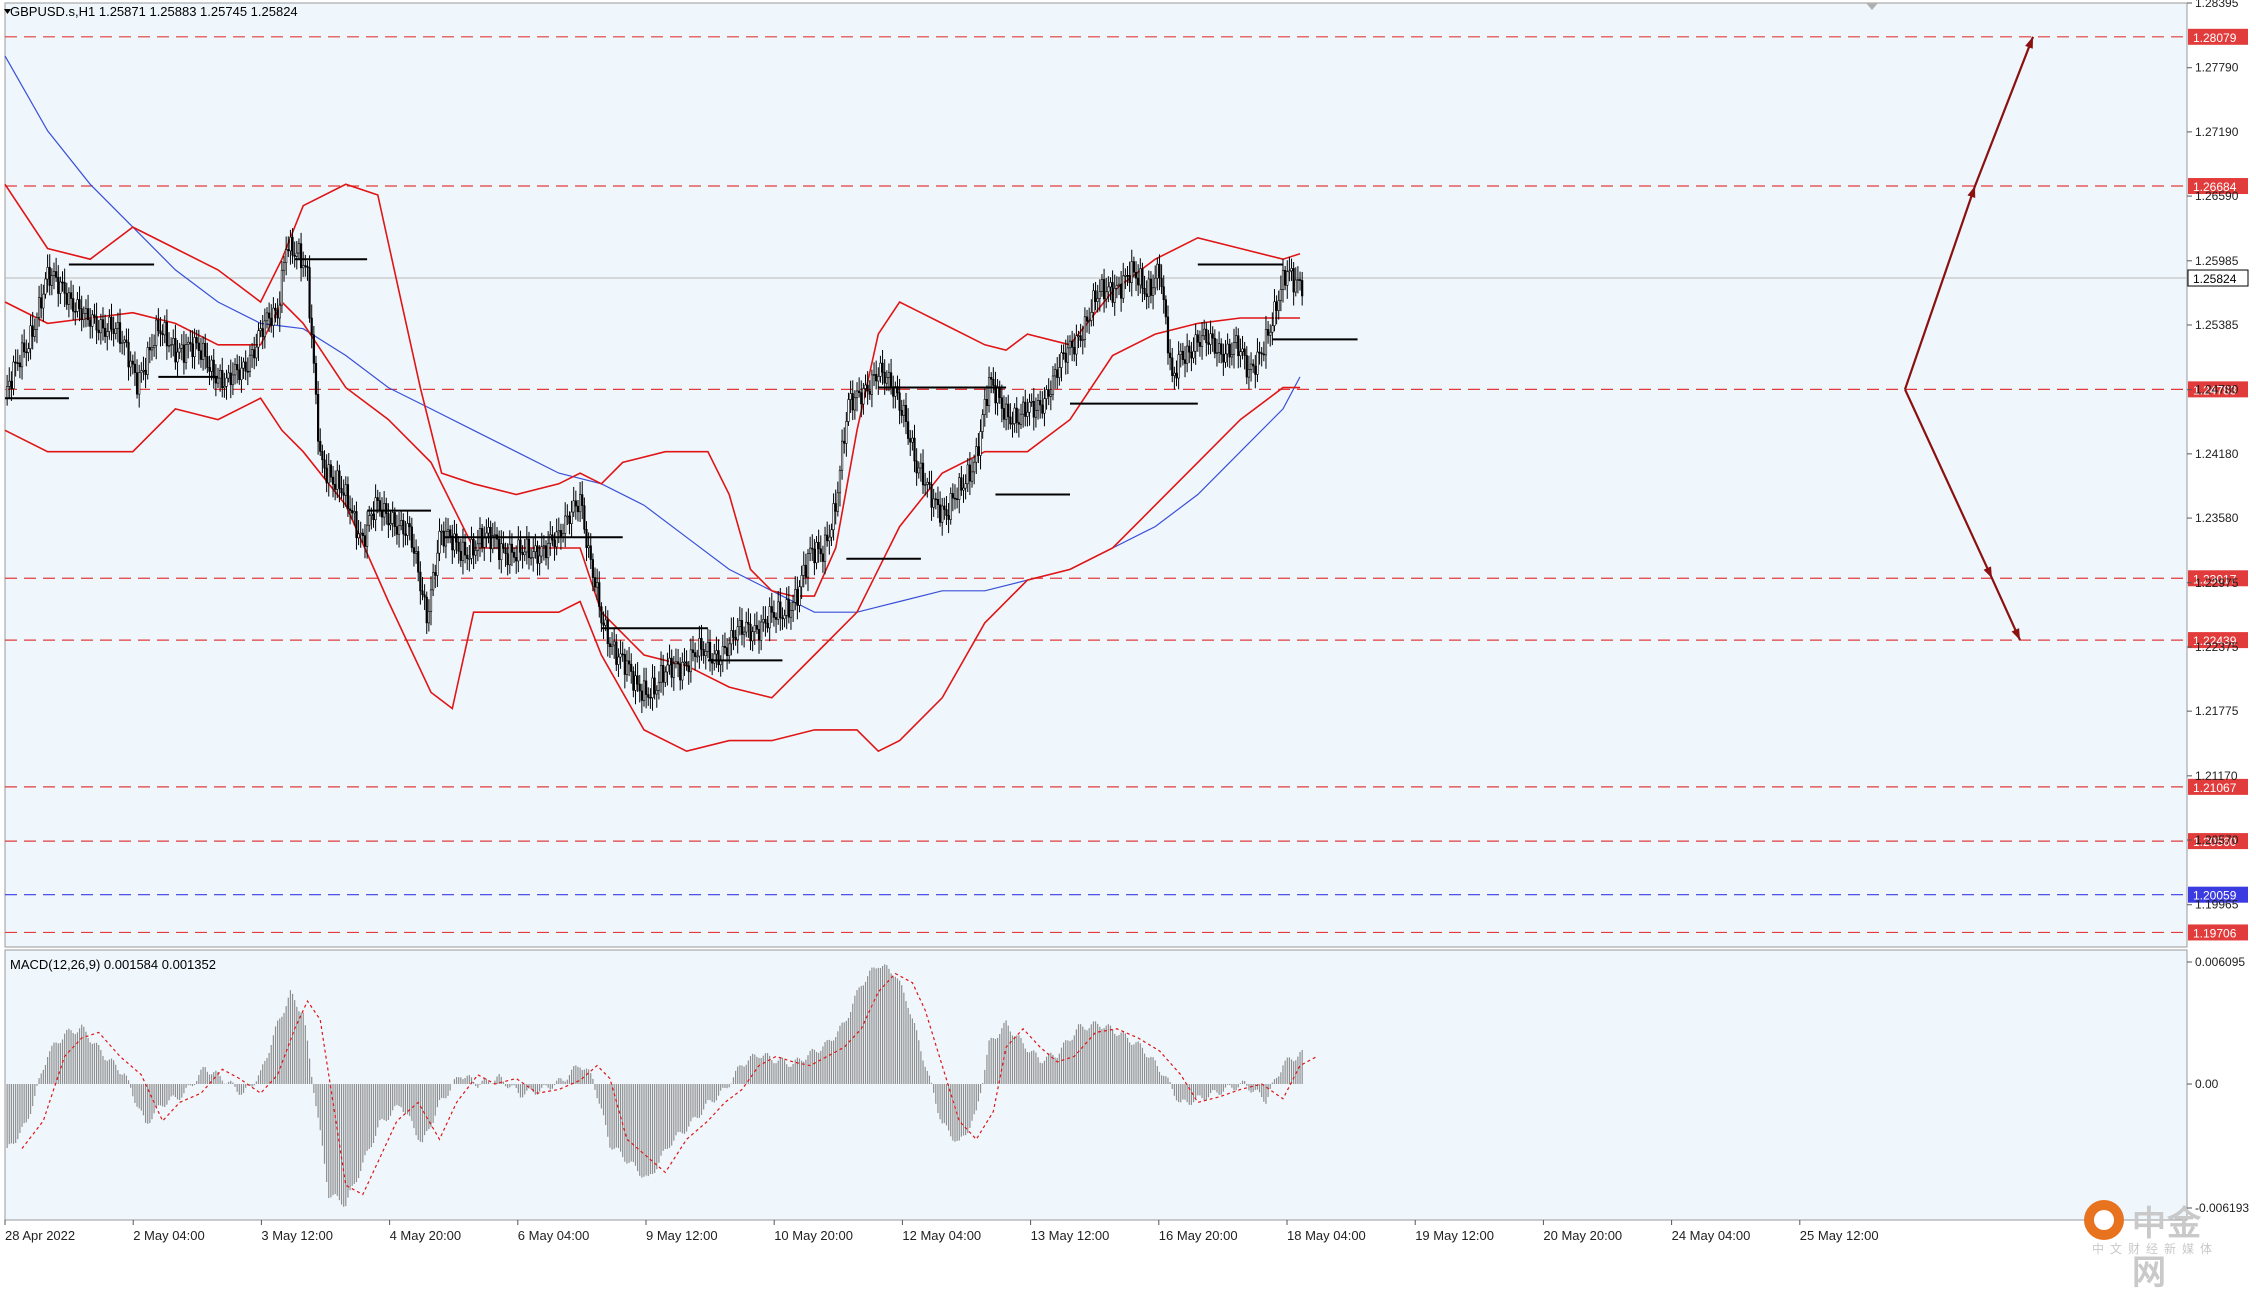 This screenshot has height=1294, width=2256. Describe the element at coordinates (2207, 1084) in the screenshot. I see `macd-tick-label: 0.00` at that location.